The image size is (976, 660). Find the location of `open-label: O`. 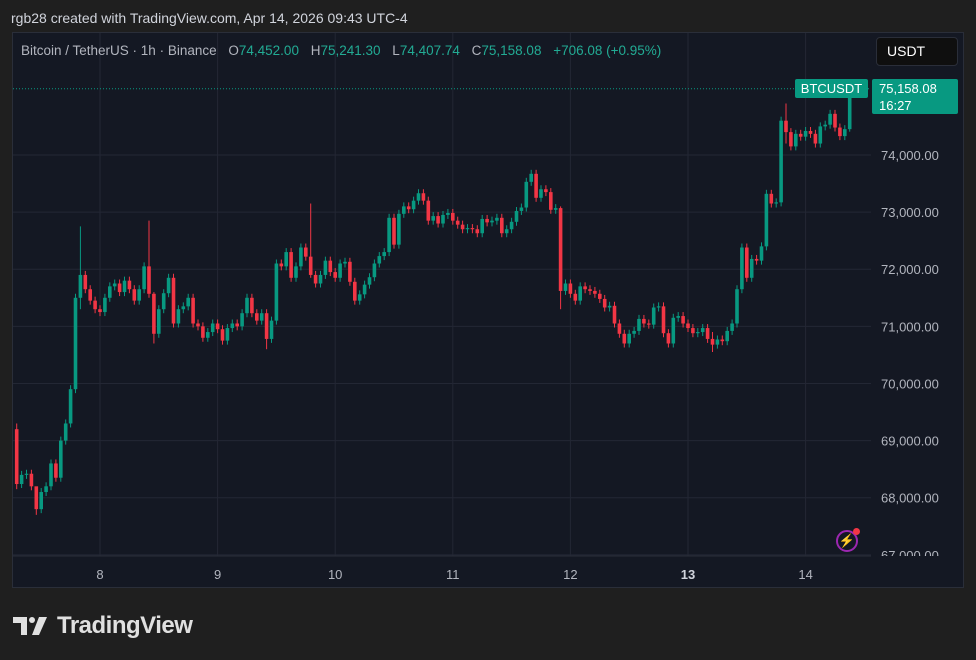

open-label: O is located at coordinates (233, 50).